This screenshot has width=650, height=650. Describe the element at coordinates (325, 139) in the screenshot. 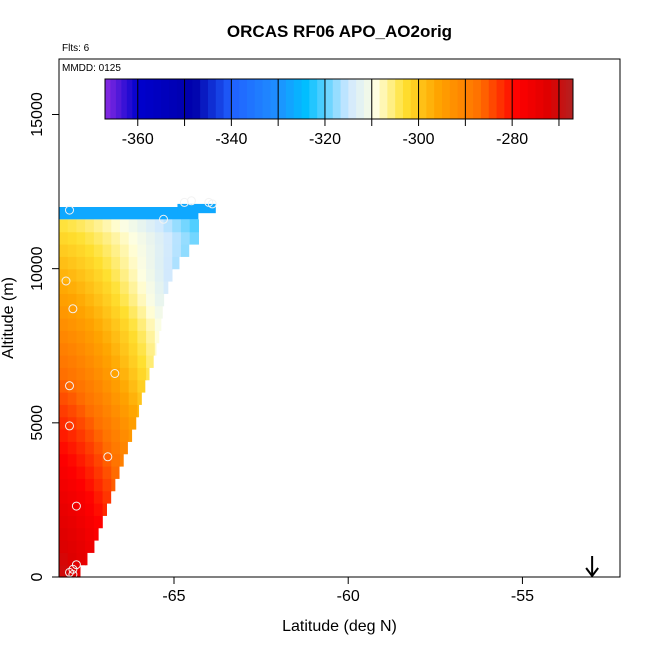

I see `colorbar-tick-label: -320` at that location.